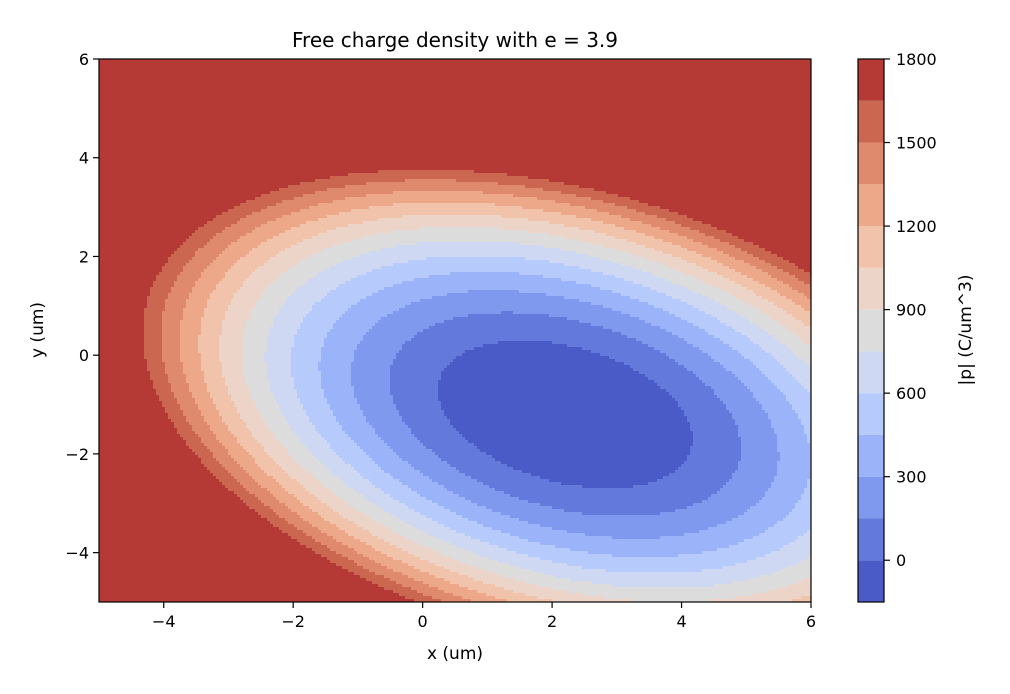  What do you see at coordinates (293, 621) in the screenshot?
I see `x-tick-label: −2` at bounding box center [293, 621].